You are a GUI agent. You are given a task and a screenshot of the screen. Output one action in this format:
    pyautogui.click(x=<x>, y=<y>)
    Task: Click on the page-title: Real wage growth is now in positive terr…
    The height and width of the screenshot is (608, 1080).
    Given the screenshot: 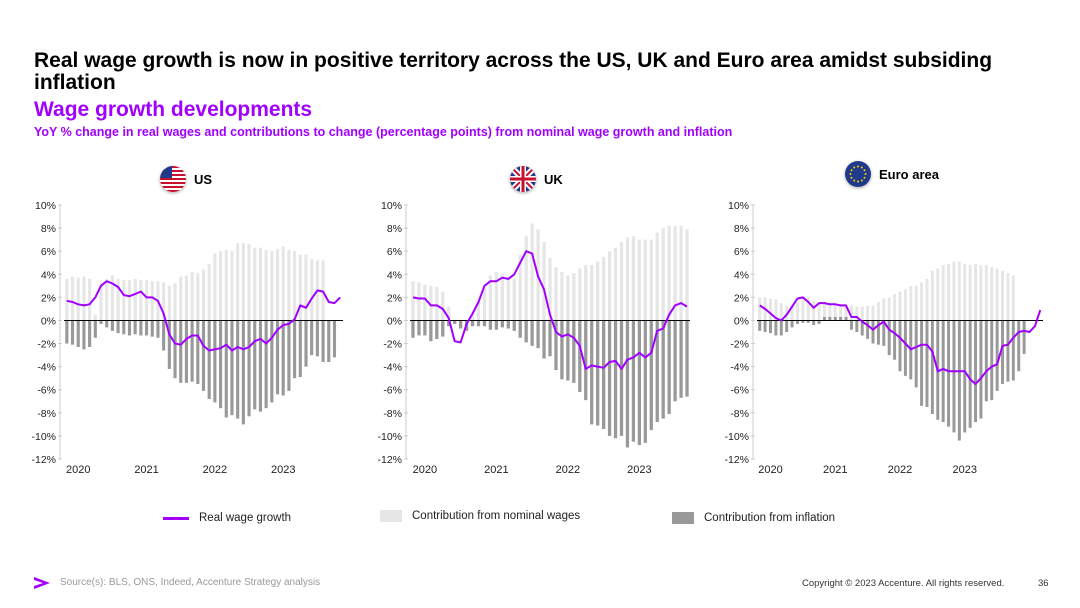 What is the action you would take?
    pyautogui.click(x=513, y=71)
    